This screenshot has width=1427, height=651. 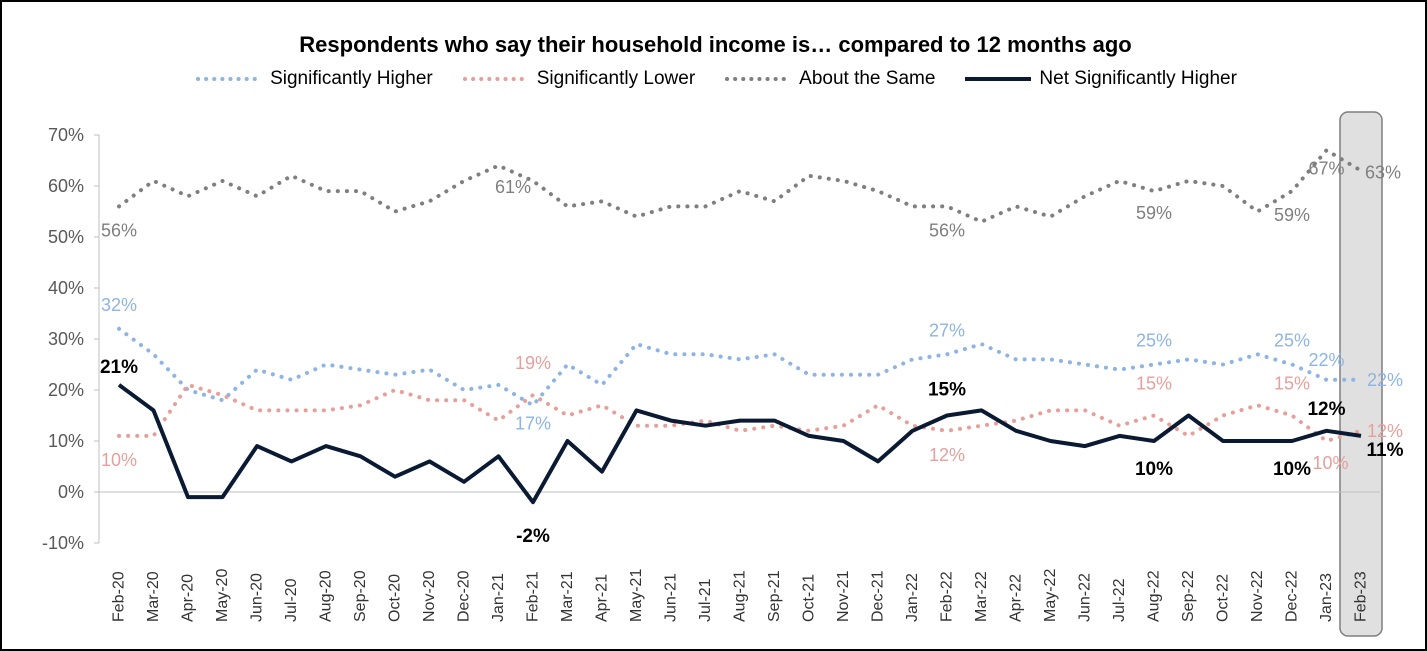 What do you see at coordinates (533, 363) in the screenshot?
I see `data-label: 19%` at bounding box center [533, 363].